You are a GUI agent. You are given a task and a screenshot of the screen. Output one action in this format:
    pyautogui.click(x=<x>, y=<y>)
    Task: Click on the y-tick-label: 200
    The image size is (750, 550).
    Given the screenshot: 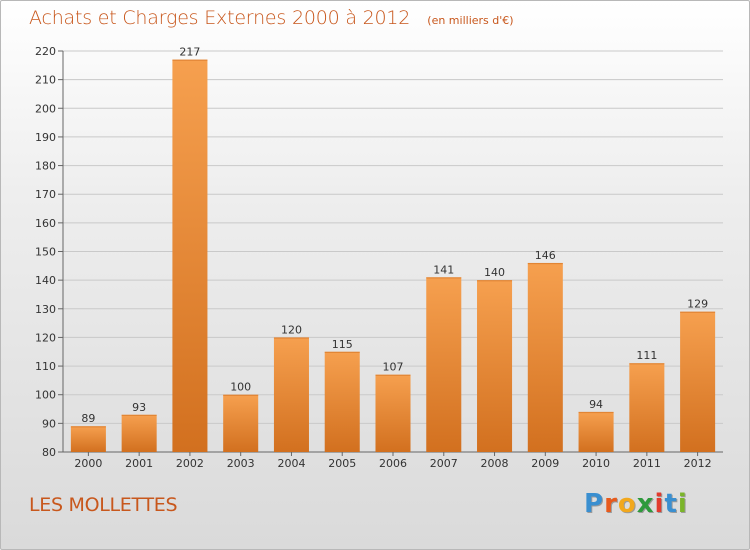 What is the action you would take?
    pyautogui.click(x=45, y=108)
    